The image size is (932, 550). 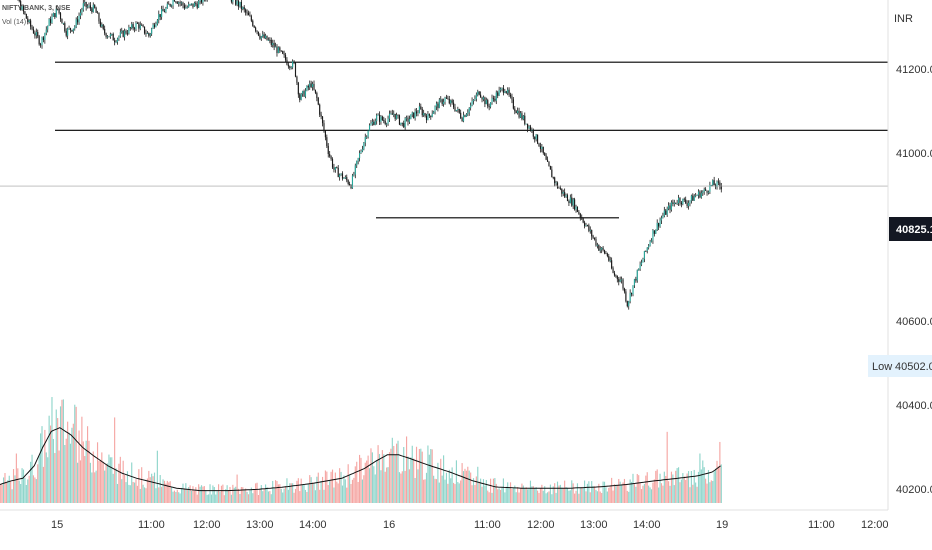 What do you see at coordinates (36, 16) in the screenshot?
I see `chart-legend: NIFTY BANK, 3, NSE Vol (14)` at bounding box center [36, 16].